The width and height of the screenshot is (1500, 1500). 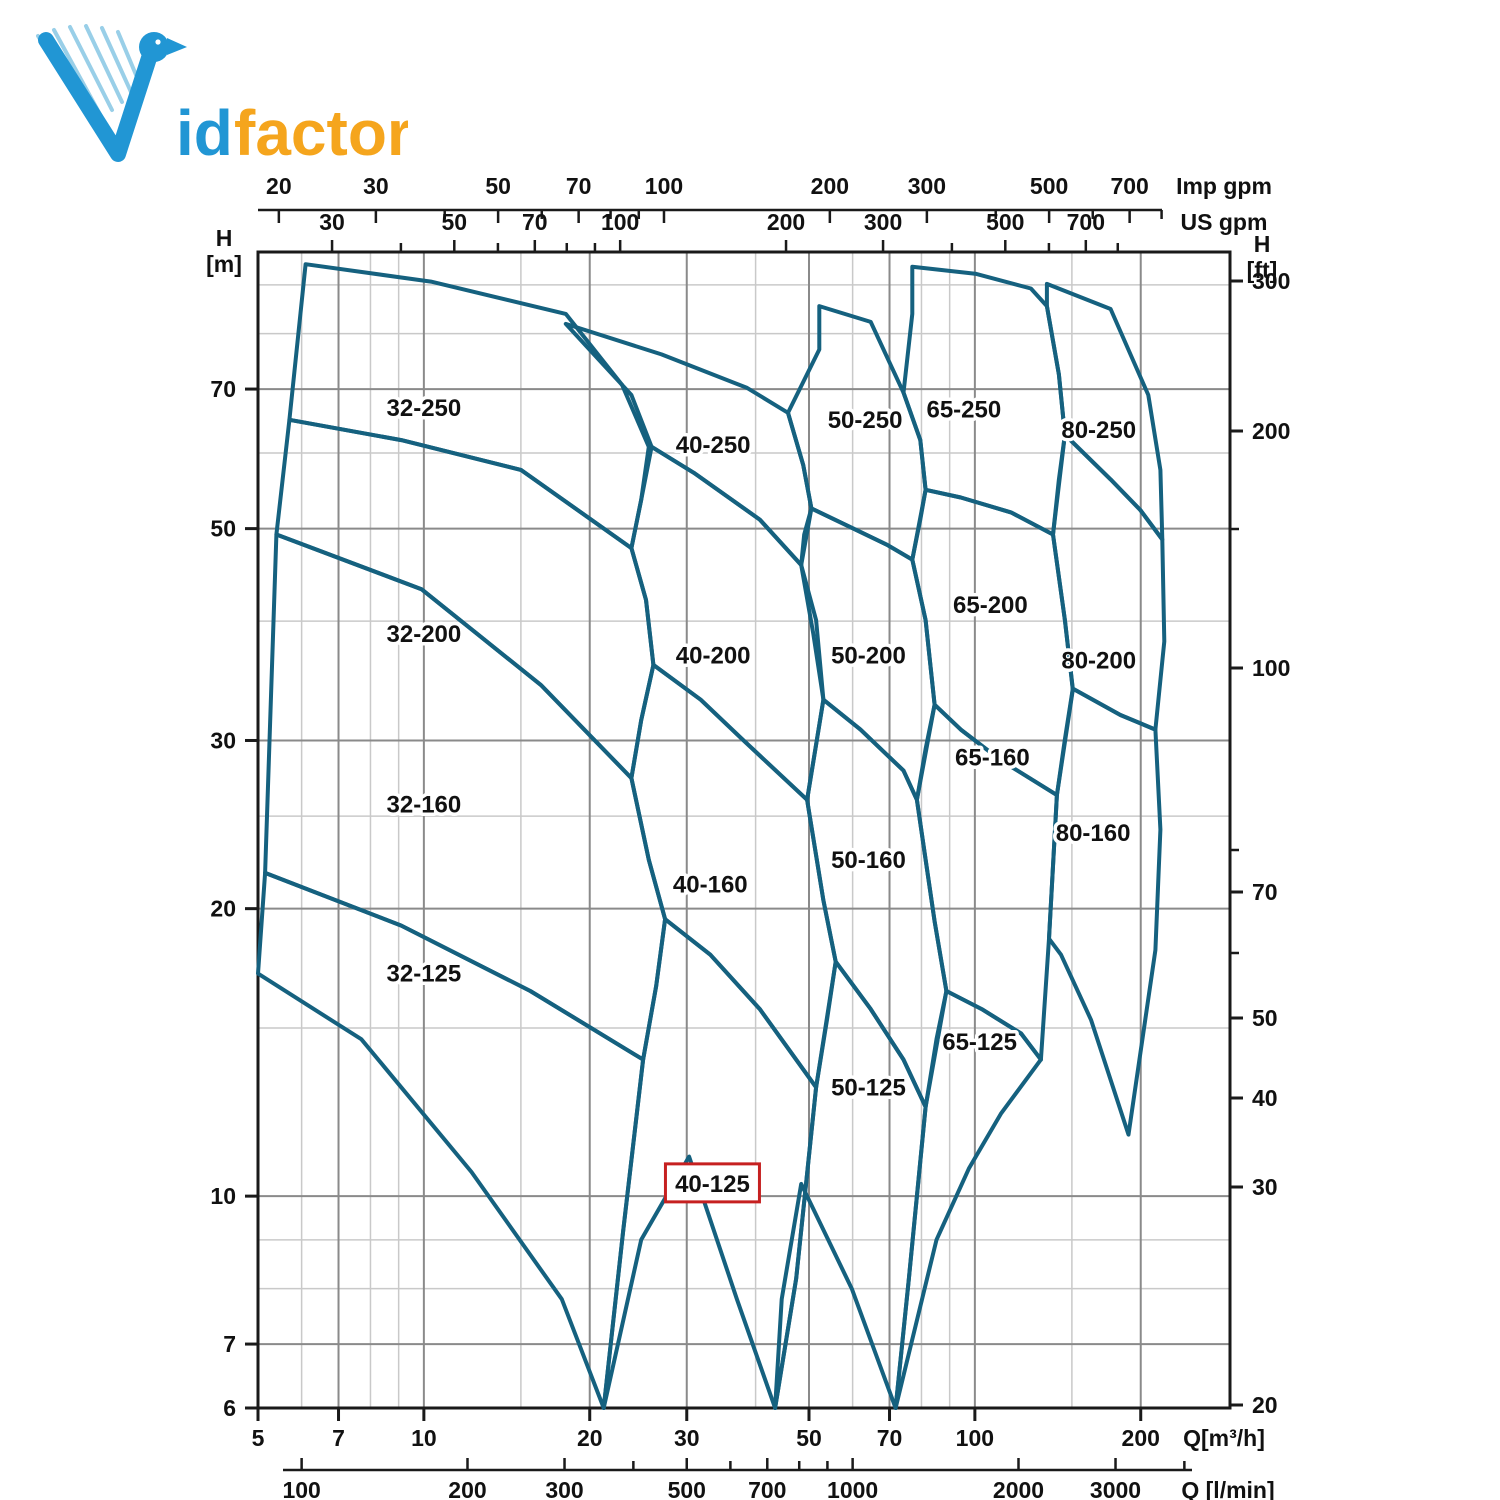 What do you see at coordinates (223, 389) in the screenshot?
I see `h-m-tick-label: 70` at bounding box center [223, 389].